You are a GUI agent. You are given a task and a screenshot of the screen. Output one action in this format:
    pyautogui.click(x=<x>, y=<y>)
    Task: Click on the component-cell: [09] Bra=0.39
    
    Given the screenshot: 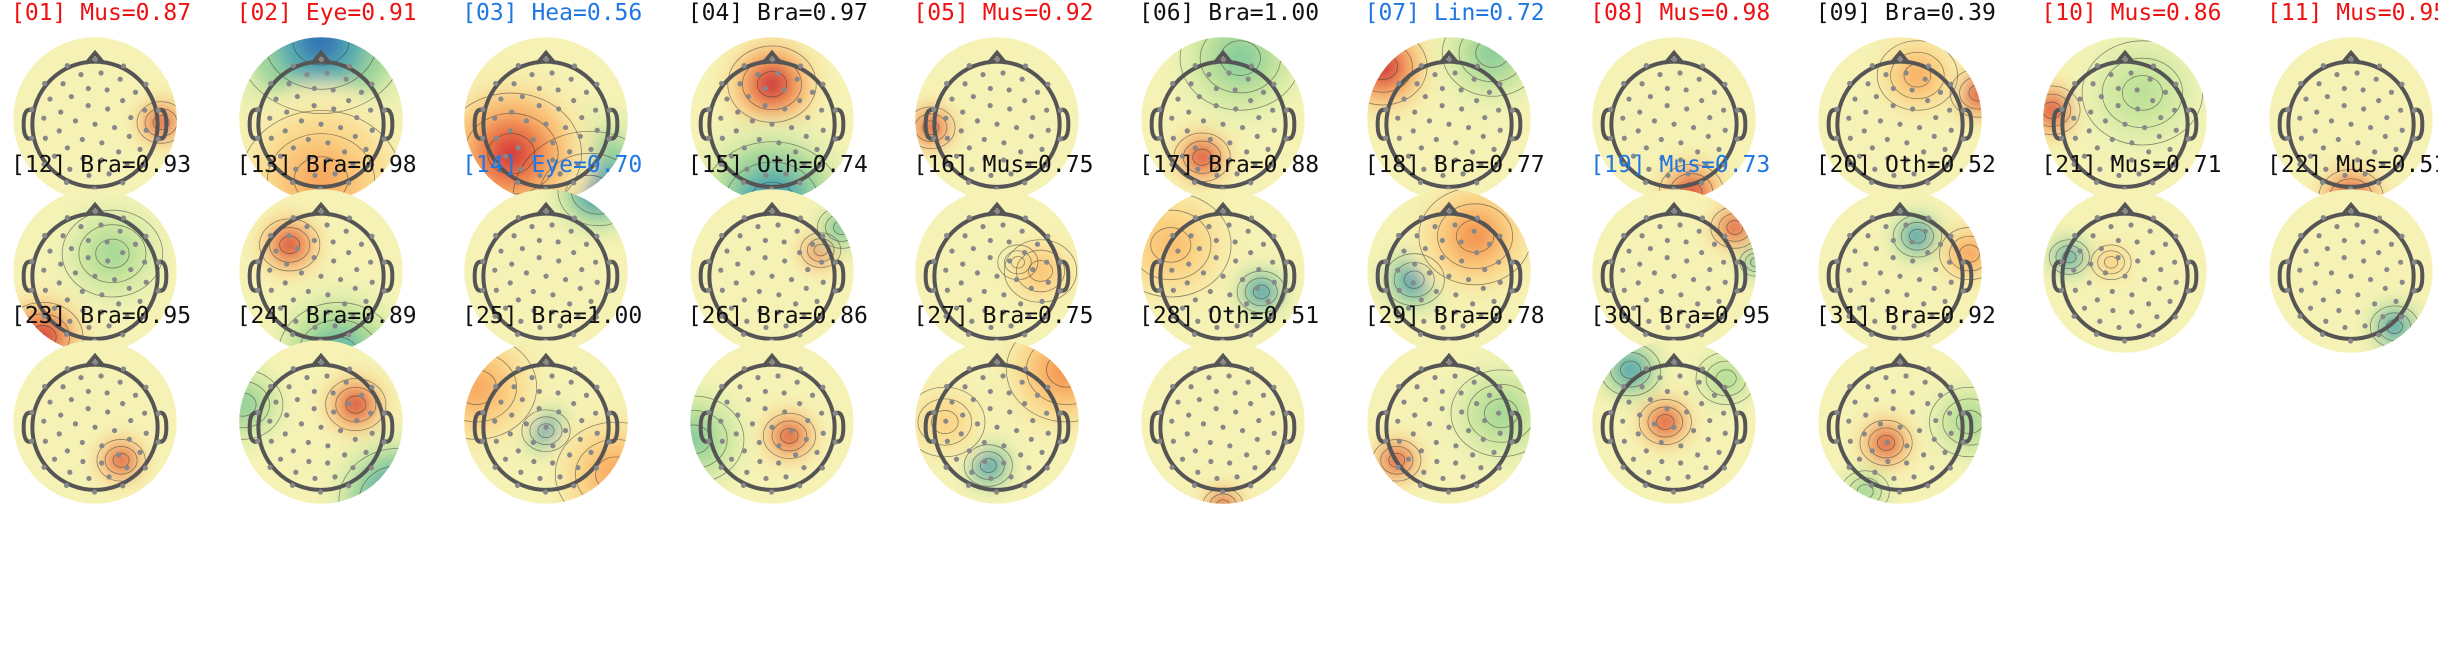 What is the action you would take?
    pyautogui.click(x=1926, y=109)
    